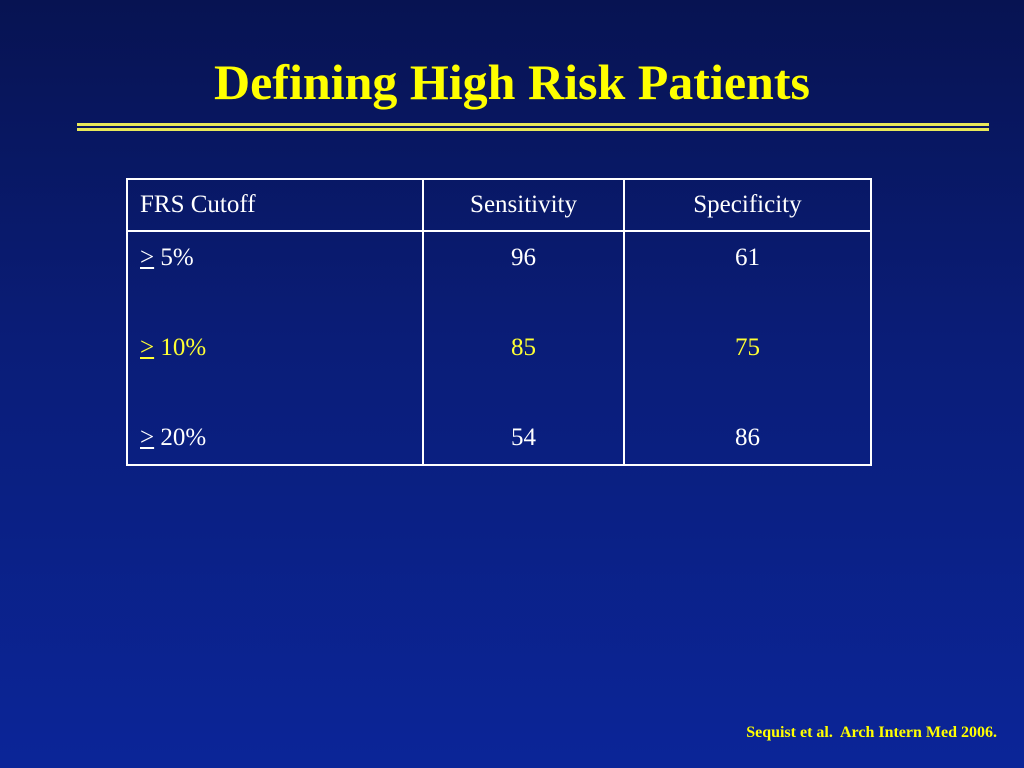 This screenshot has height=768, width=1024. I want to click on cutoff-cell: > 10%, so click(275, 367).